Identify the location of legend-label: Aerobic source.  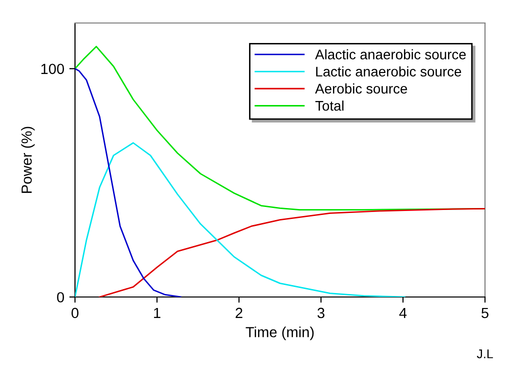
(361, 88).